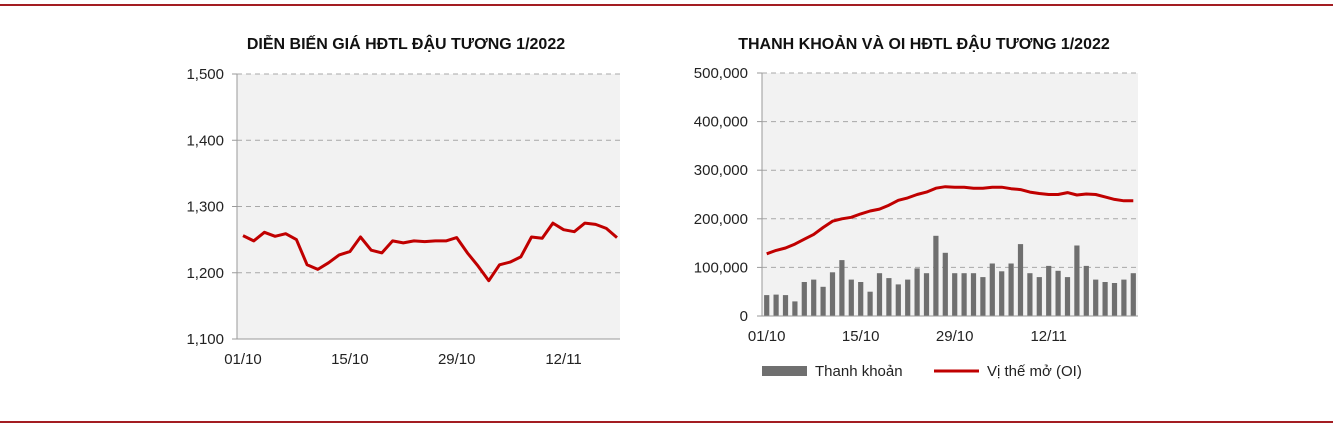 The width and height of the screenshot is (1333, 426). I want to click on price-y-tick-label: 1,300, so click(205, 207).